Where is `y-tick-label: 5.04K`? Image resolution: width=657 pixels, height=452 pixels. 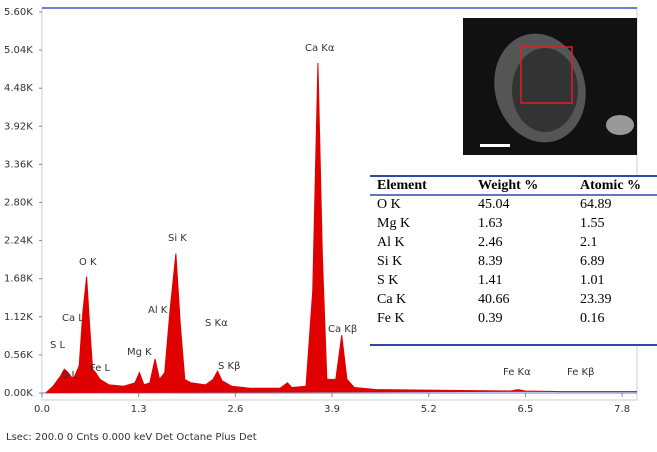 y-tick-label: 5.04K is located at coordinates (18, 50).